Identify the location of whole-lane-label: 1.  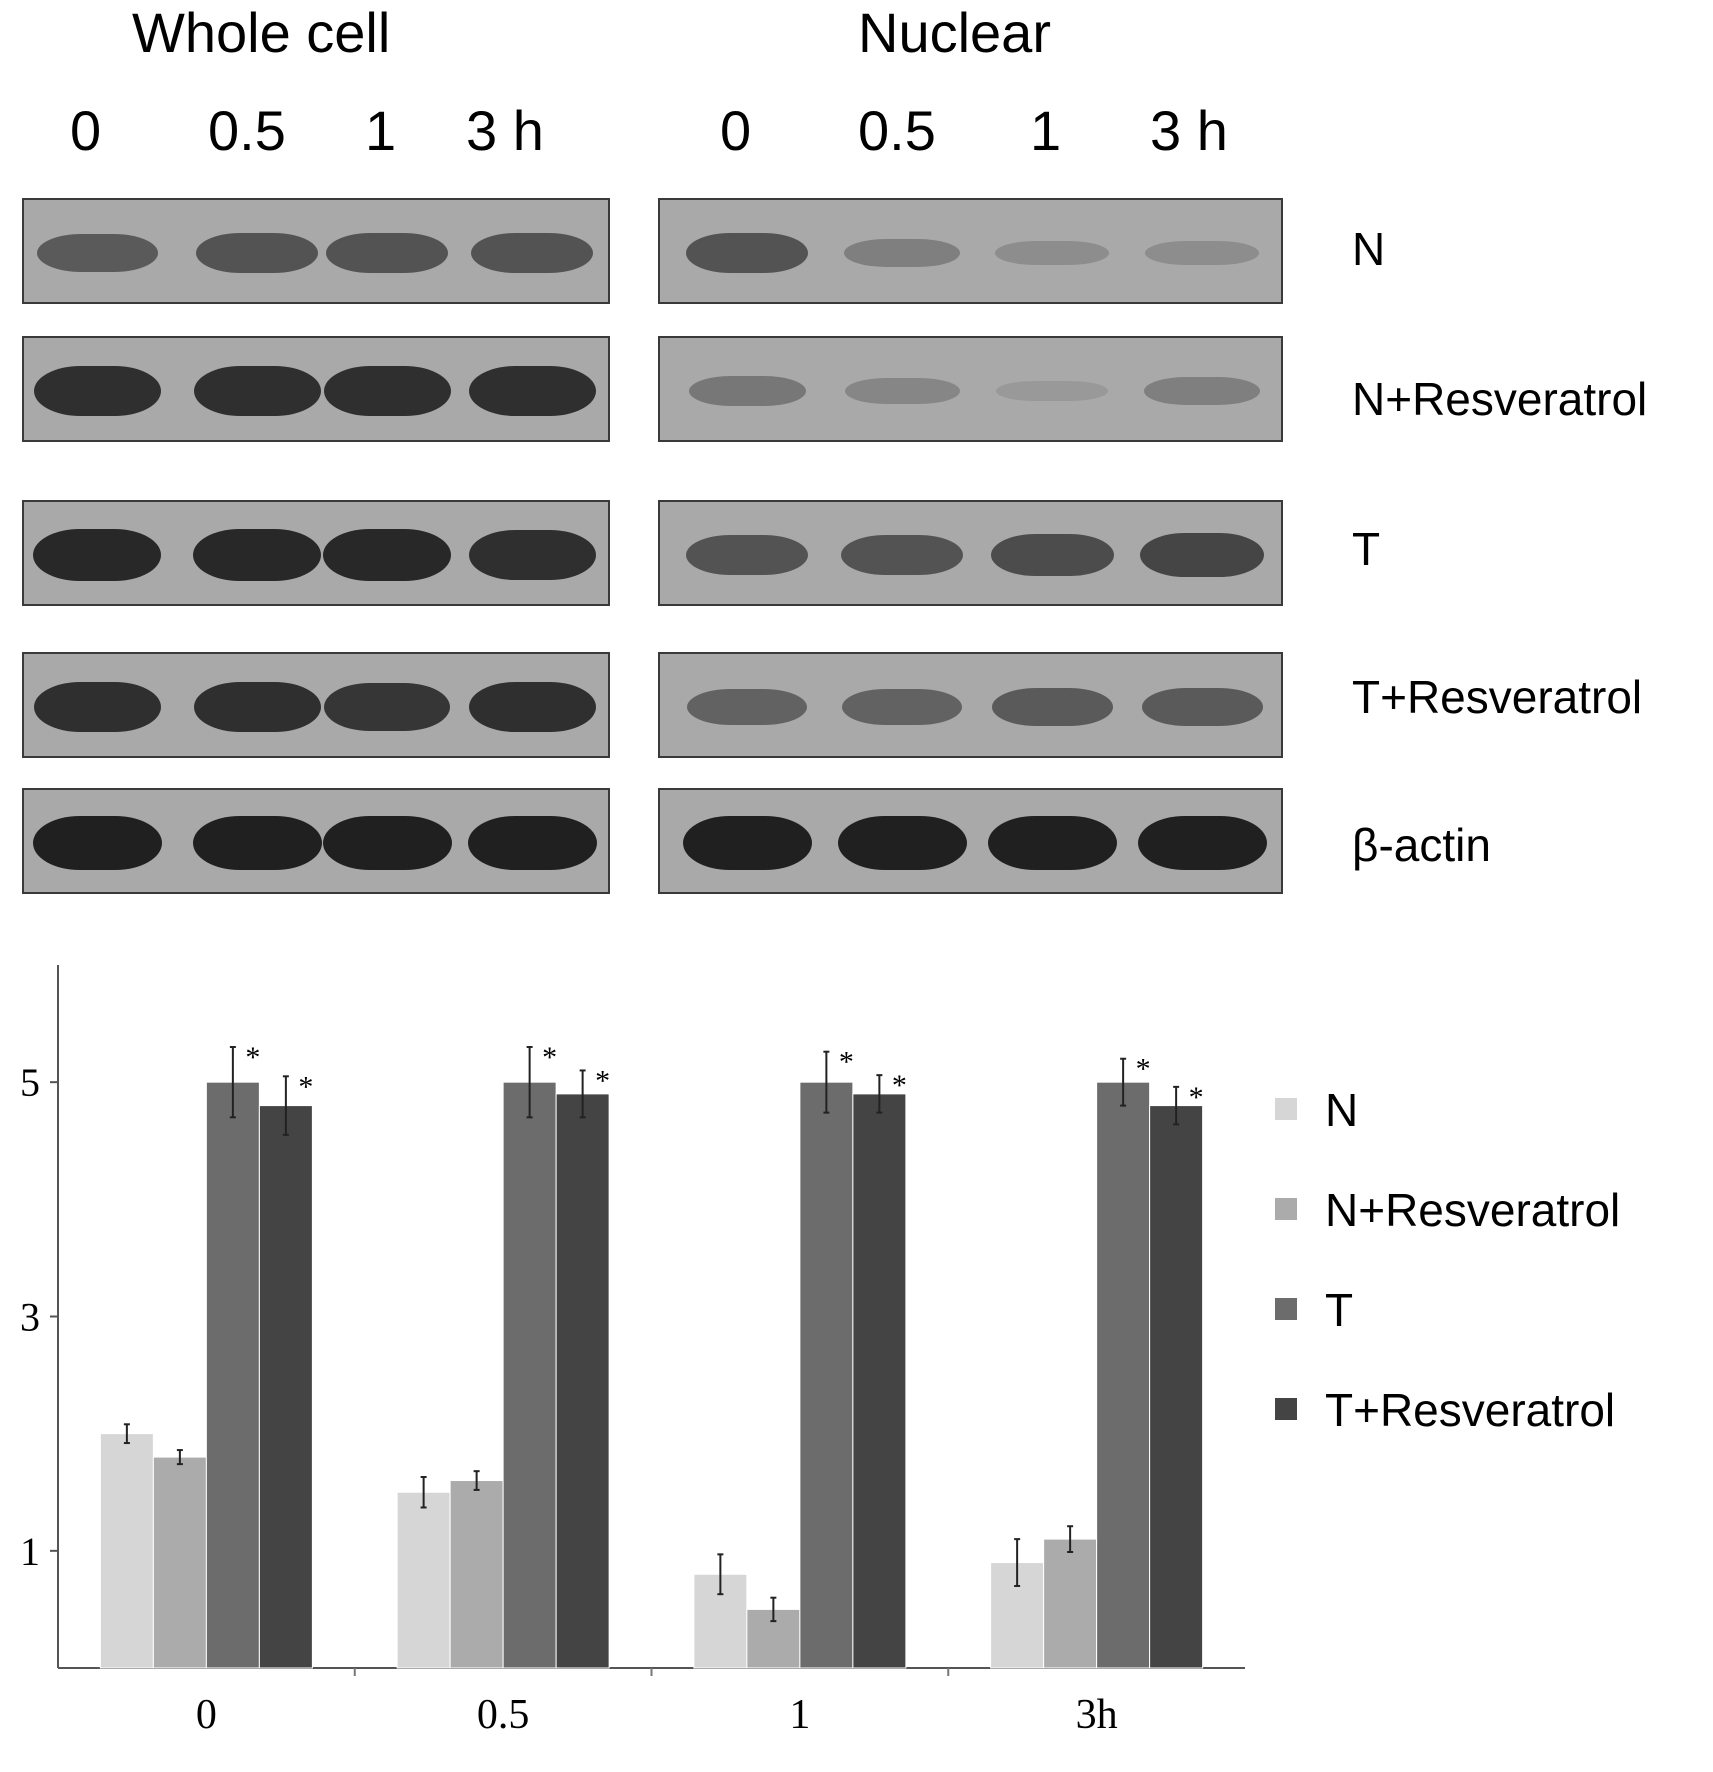
(381, 130).